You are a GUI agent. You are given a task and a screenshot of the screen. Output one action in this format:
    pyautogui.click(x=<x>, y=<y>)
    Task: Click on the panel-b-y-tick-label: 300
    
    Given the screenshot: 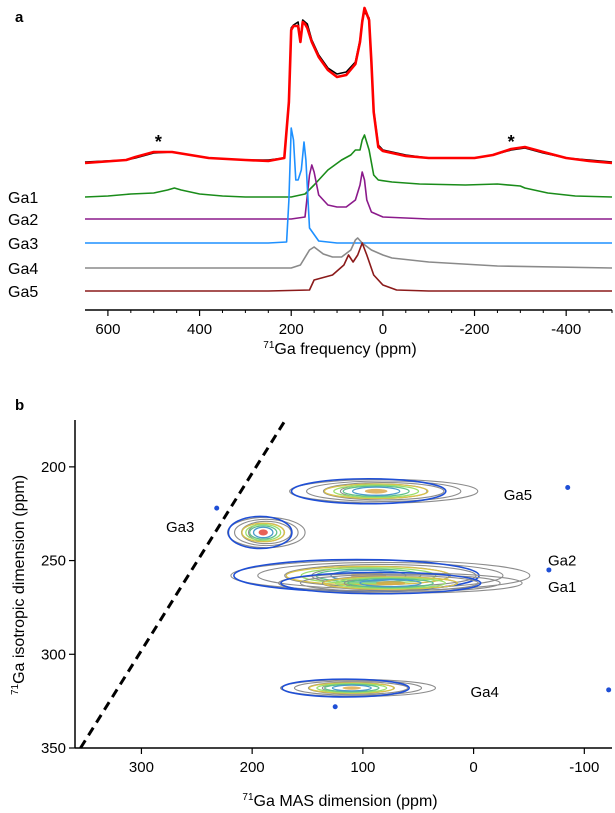 What is the action you would take?
    pyautogui.click(x=53, y=654)
    